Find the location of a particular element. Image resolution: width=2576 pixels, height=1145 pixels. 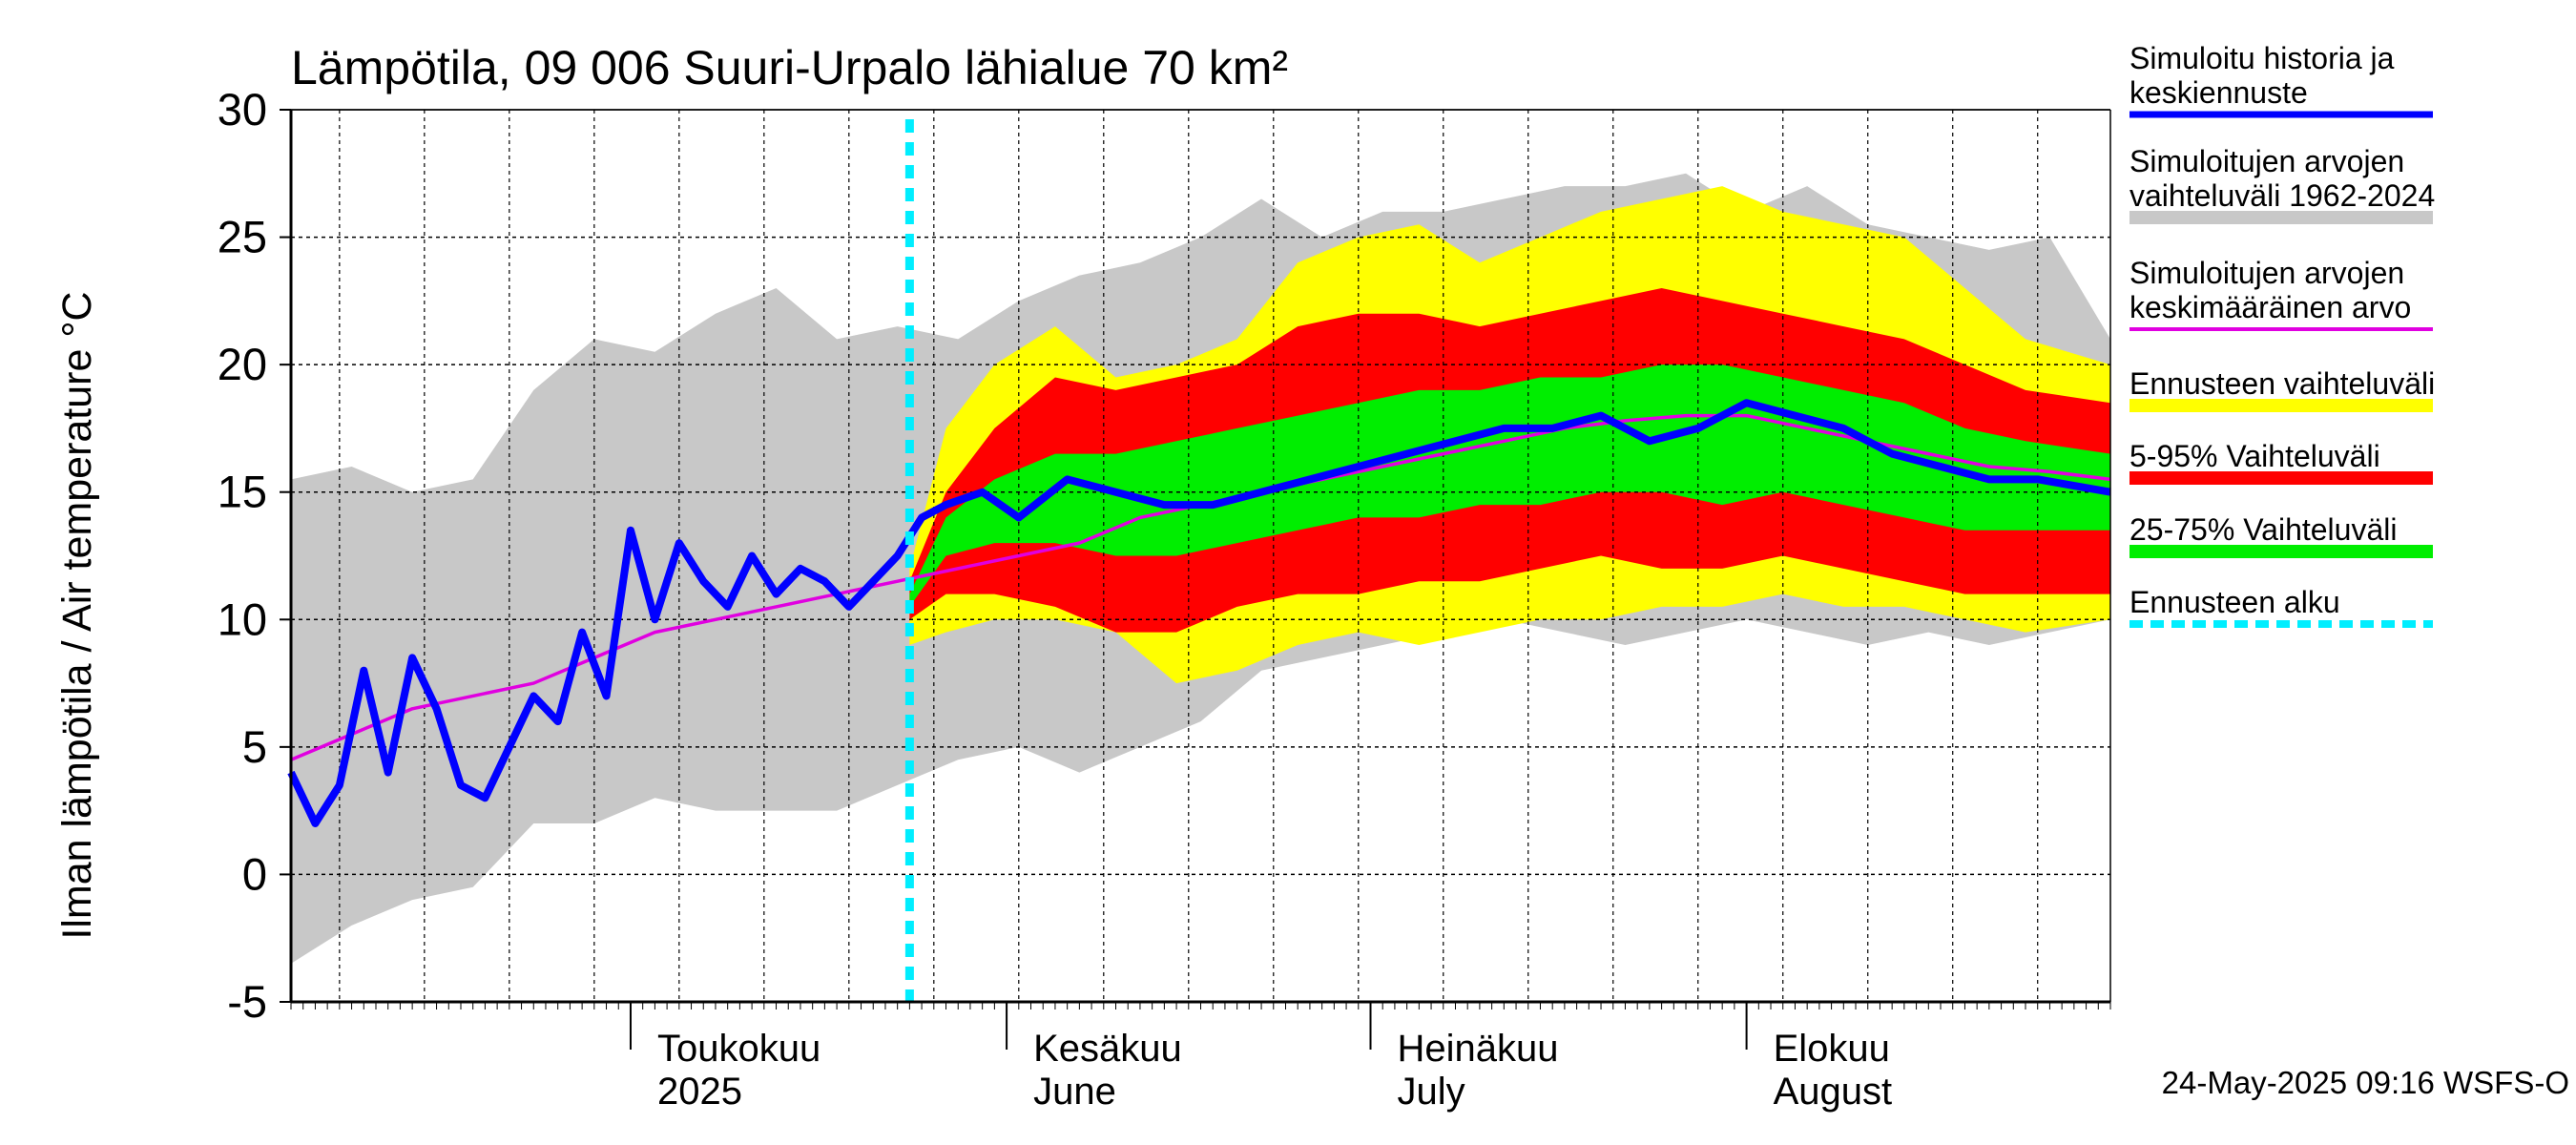

timestamp: 24-May-2025 09:16 WSFS-O is located at coordinates (2365, 1082).